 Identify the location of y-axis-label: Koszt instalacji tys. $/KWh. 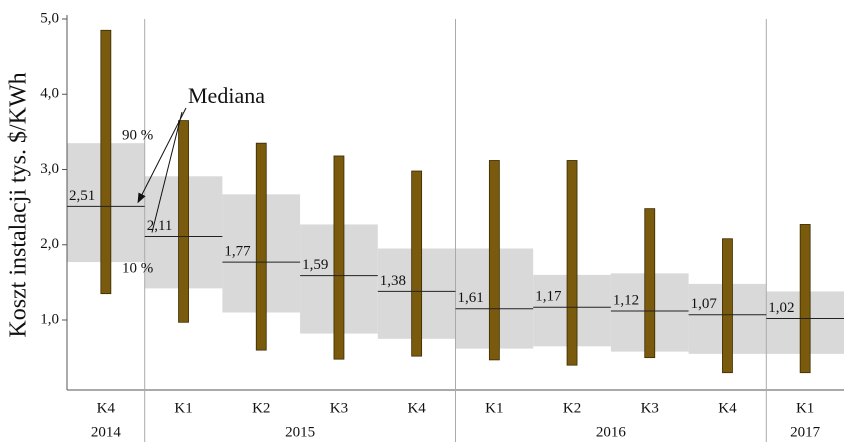
(19, 204).